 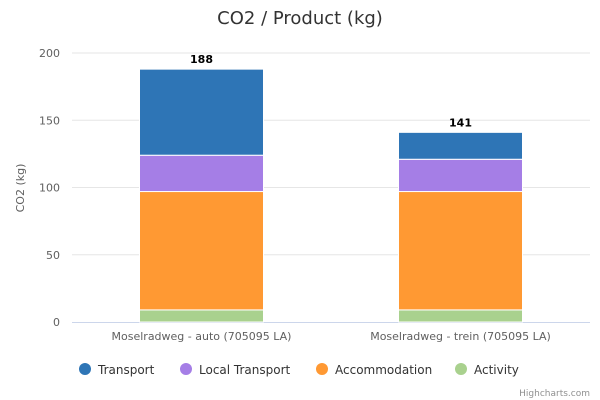 I want to click on stack-totals: 188 141, so click(x=331, y=91).